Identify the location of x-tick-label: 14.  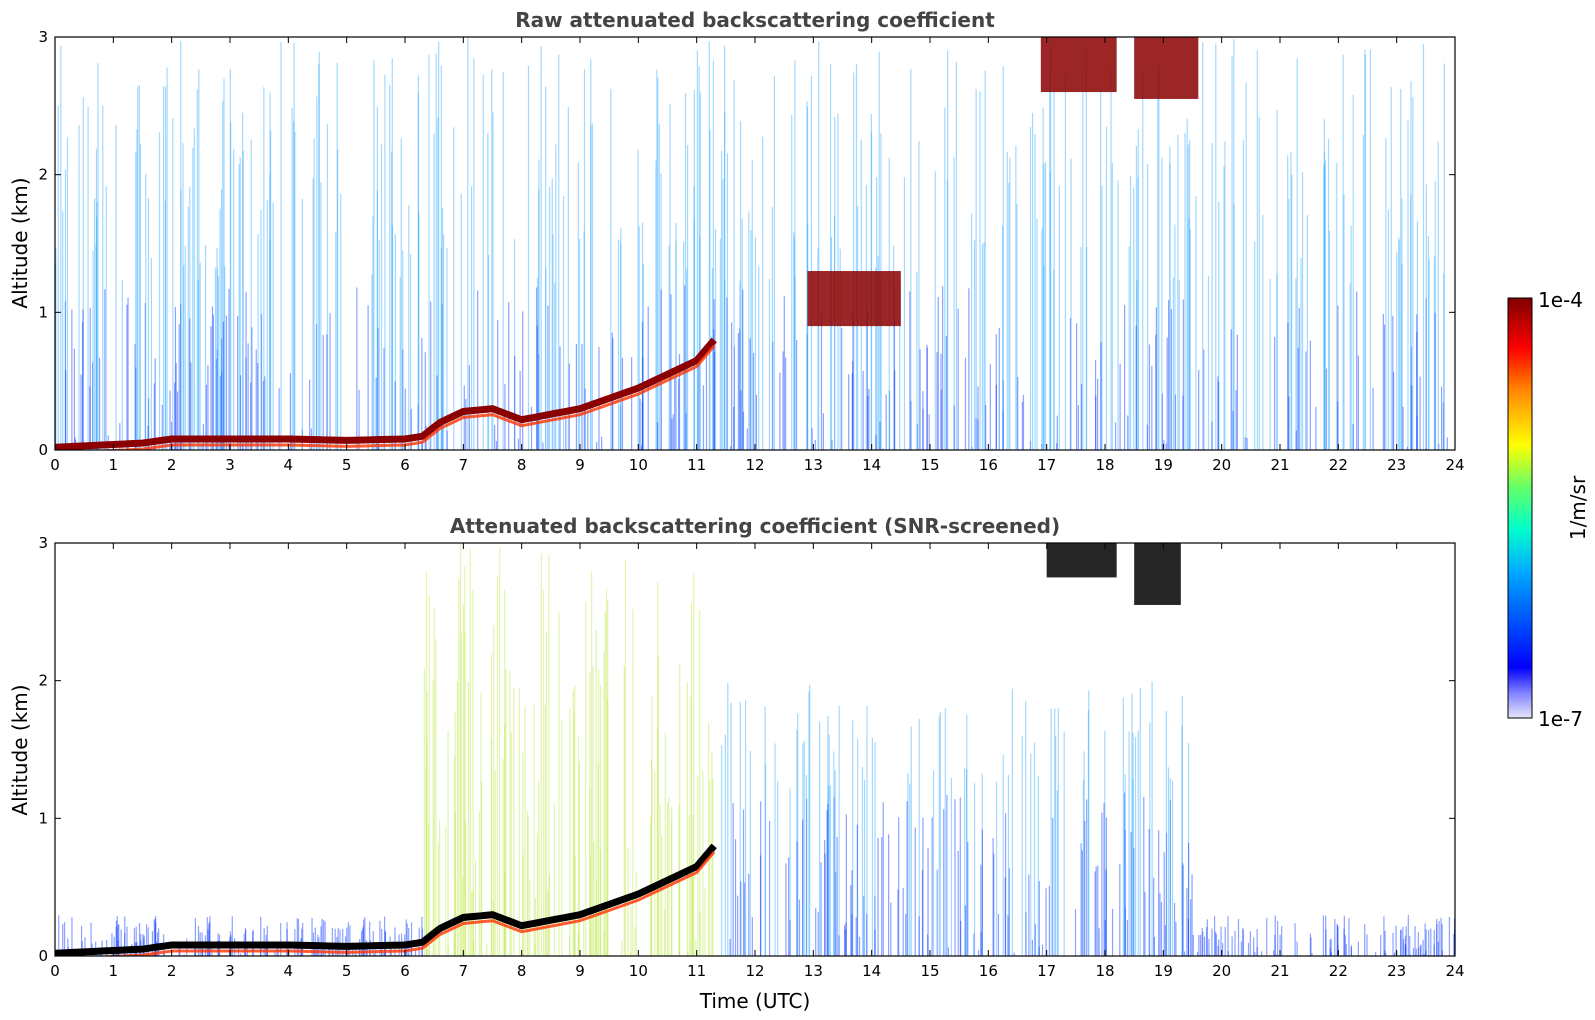
(871, 465).